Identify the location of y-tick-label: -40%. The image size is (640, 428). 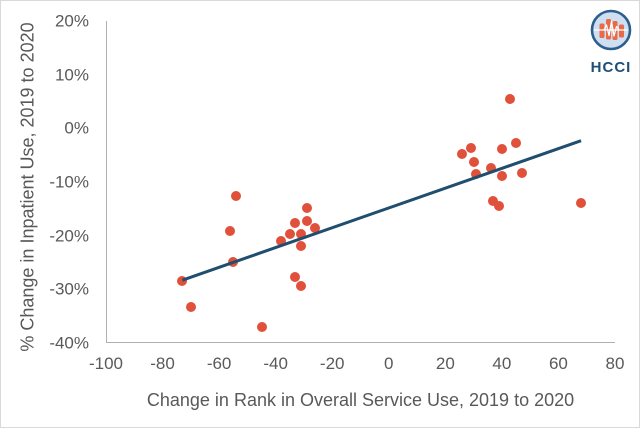
(69, 343).